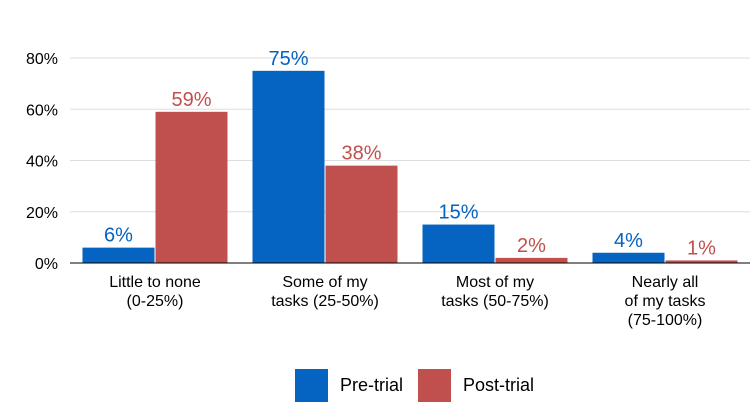  I want to click on data-label: 2%, so click(531, 246).